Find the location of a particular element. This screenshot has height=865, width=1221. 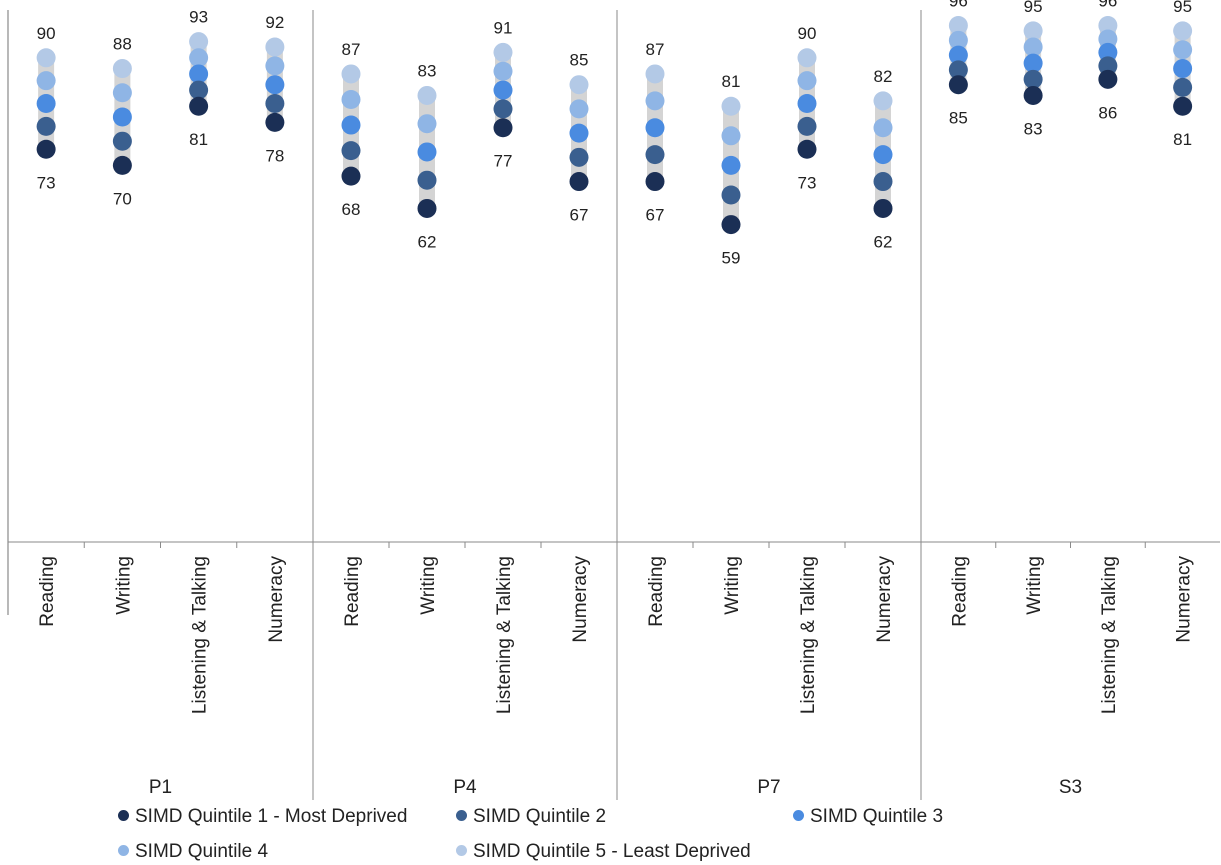

data-label-max: 85 is located at coordinates (579, 60).